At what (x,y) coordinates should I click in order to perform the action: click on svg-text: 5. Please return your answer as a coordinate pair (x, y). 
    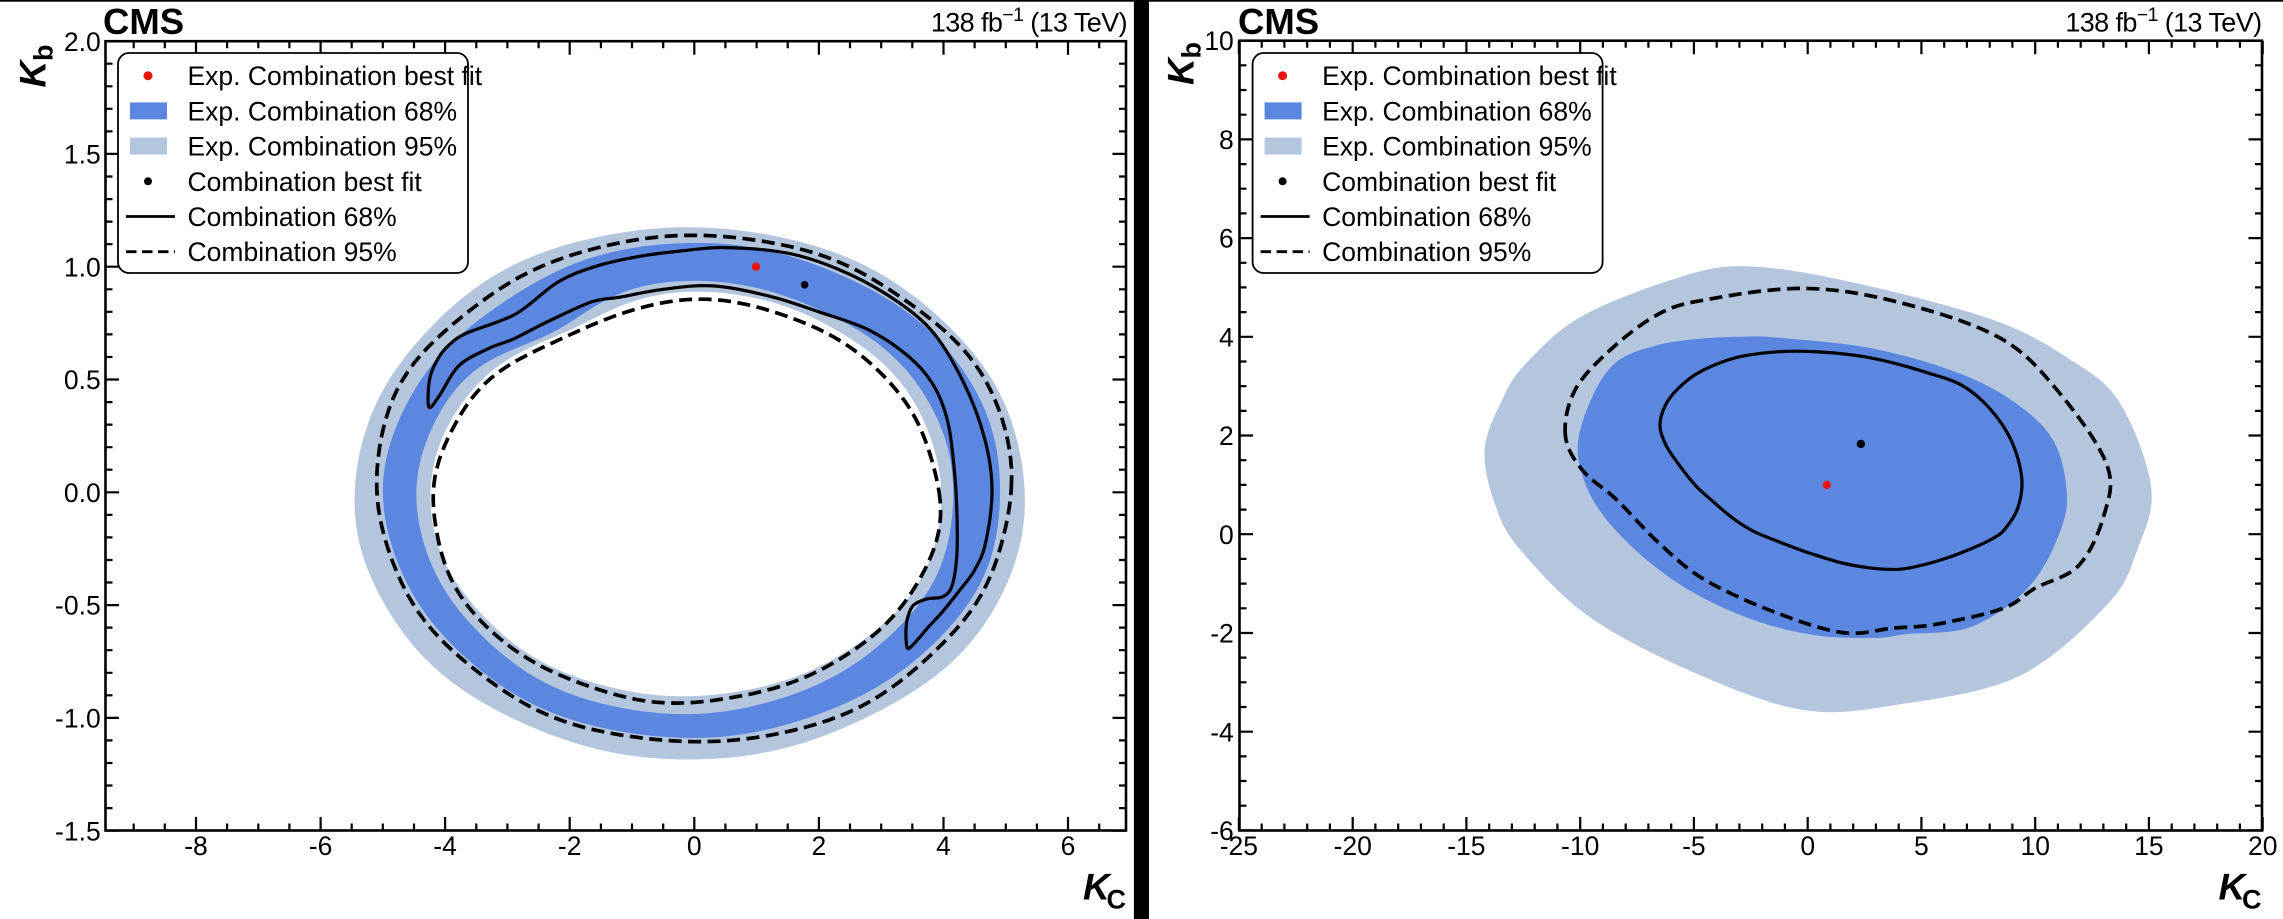
    Looking at the image, I should click on (1921, 846).